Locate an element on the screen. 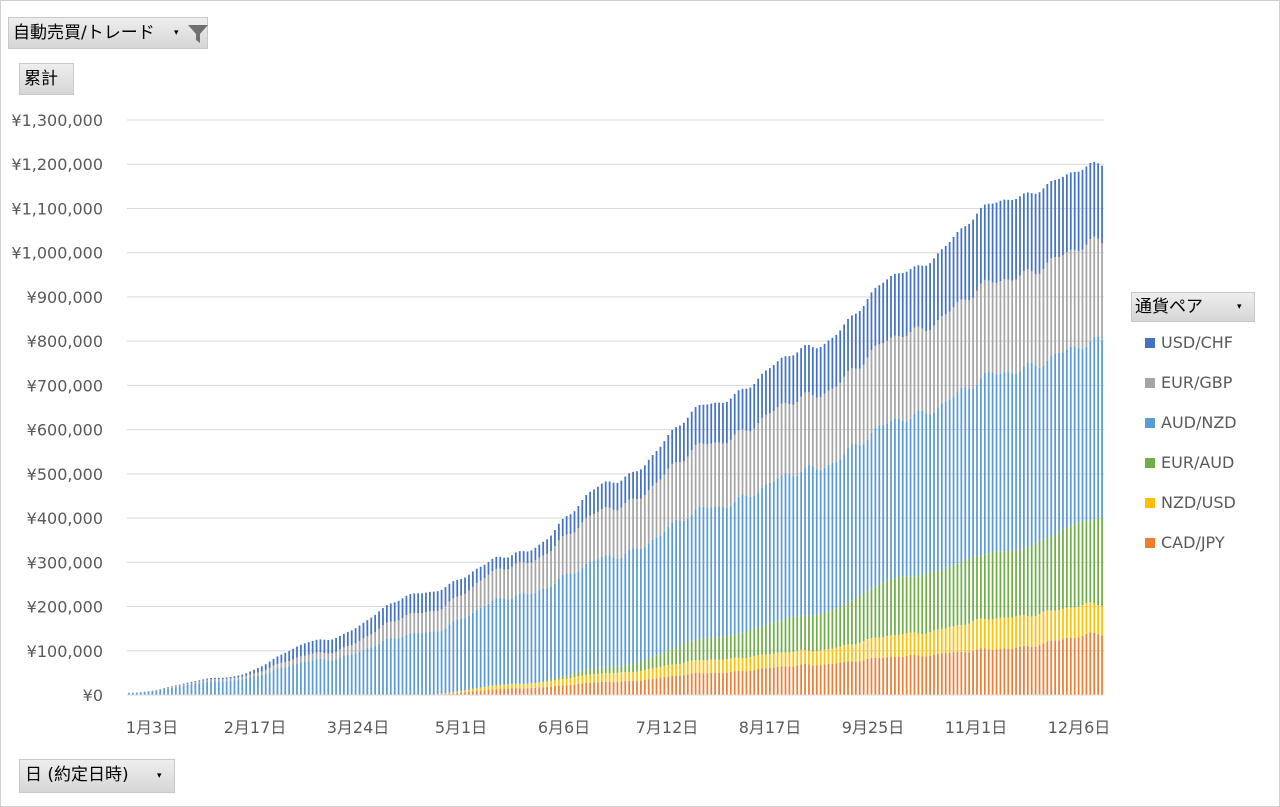  filter-icon is located at coordinates (198, 34).